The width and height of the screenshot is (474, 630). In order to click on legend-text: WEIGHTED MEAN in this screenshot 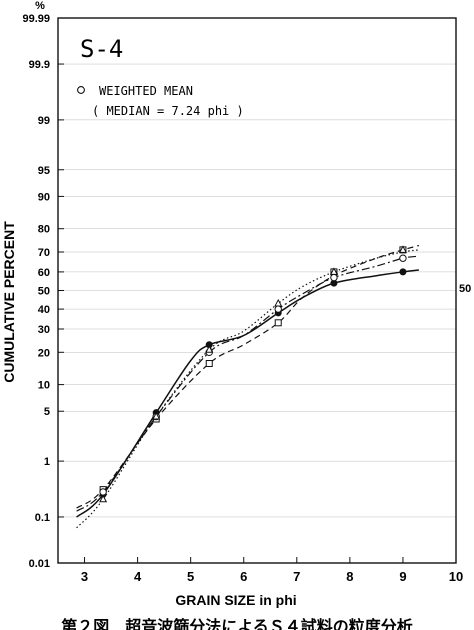, I will do `click(146, 91)`.